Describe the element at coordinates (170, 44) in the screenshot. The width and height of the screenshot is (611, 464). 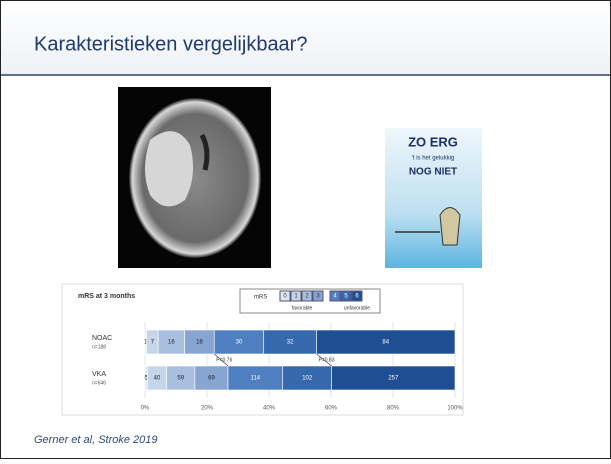
I see `slide-title: Karakteristieken vergelijkbaar?` at that location.